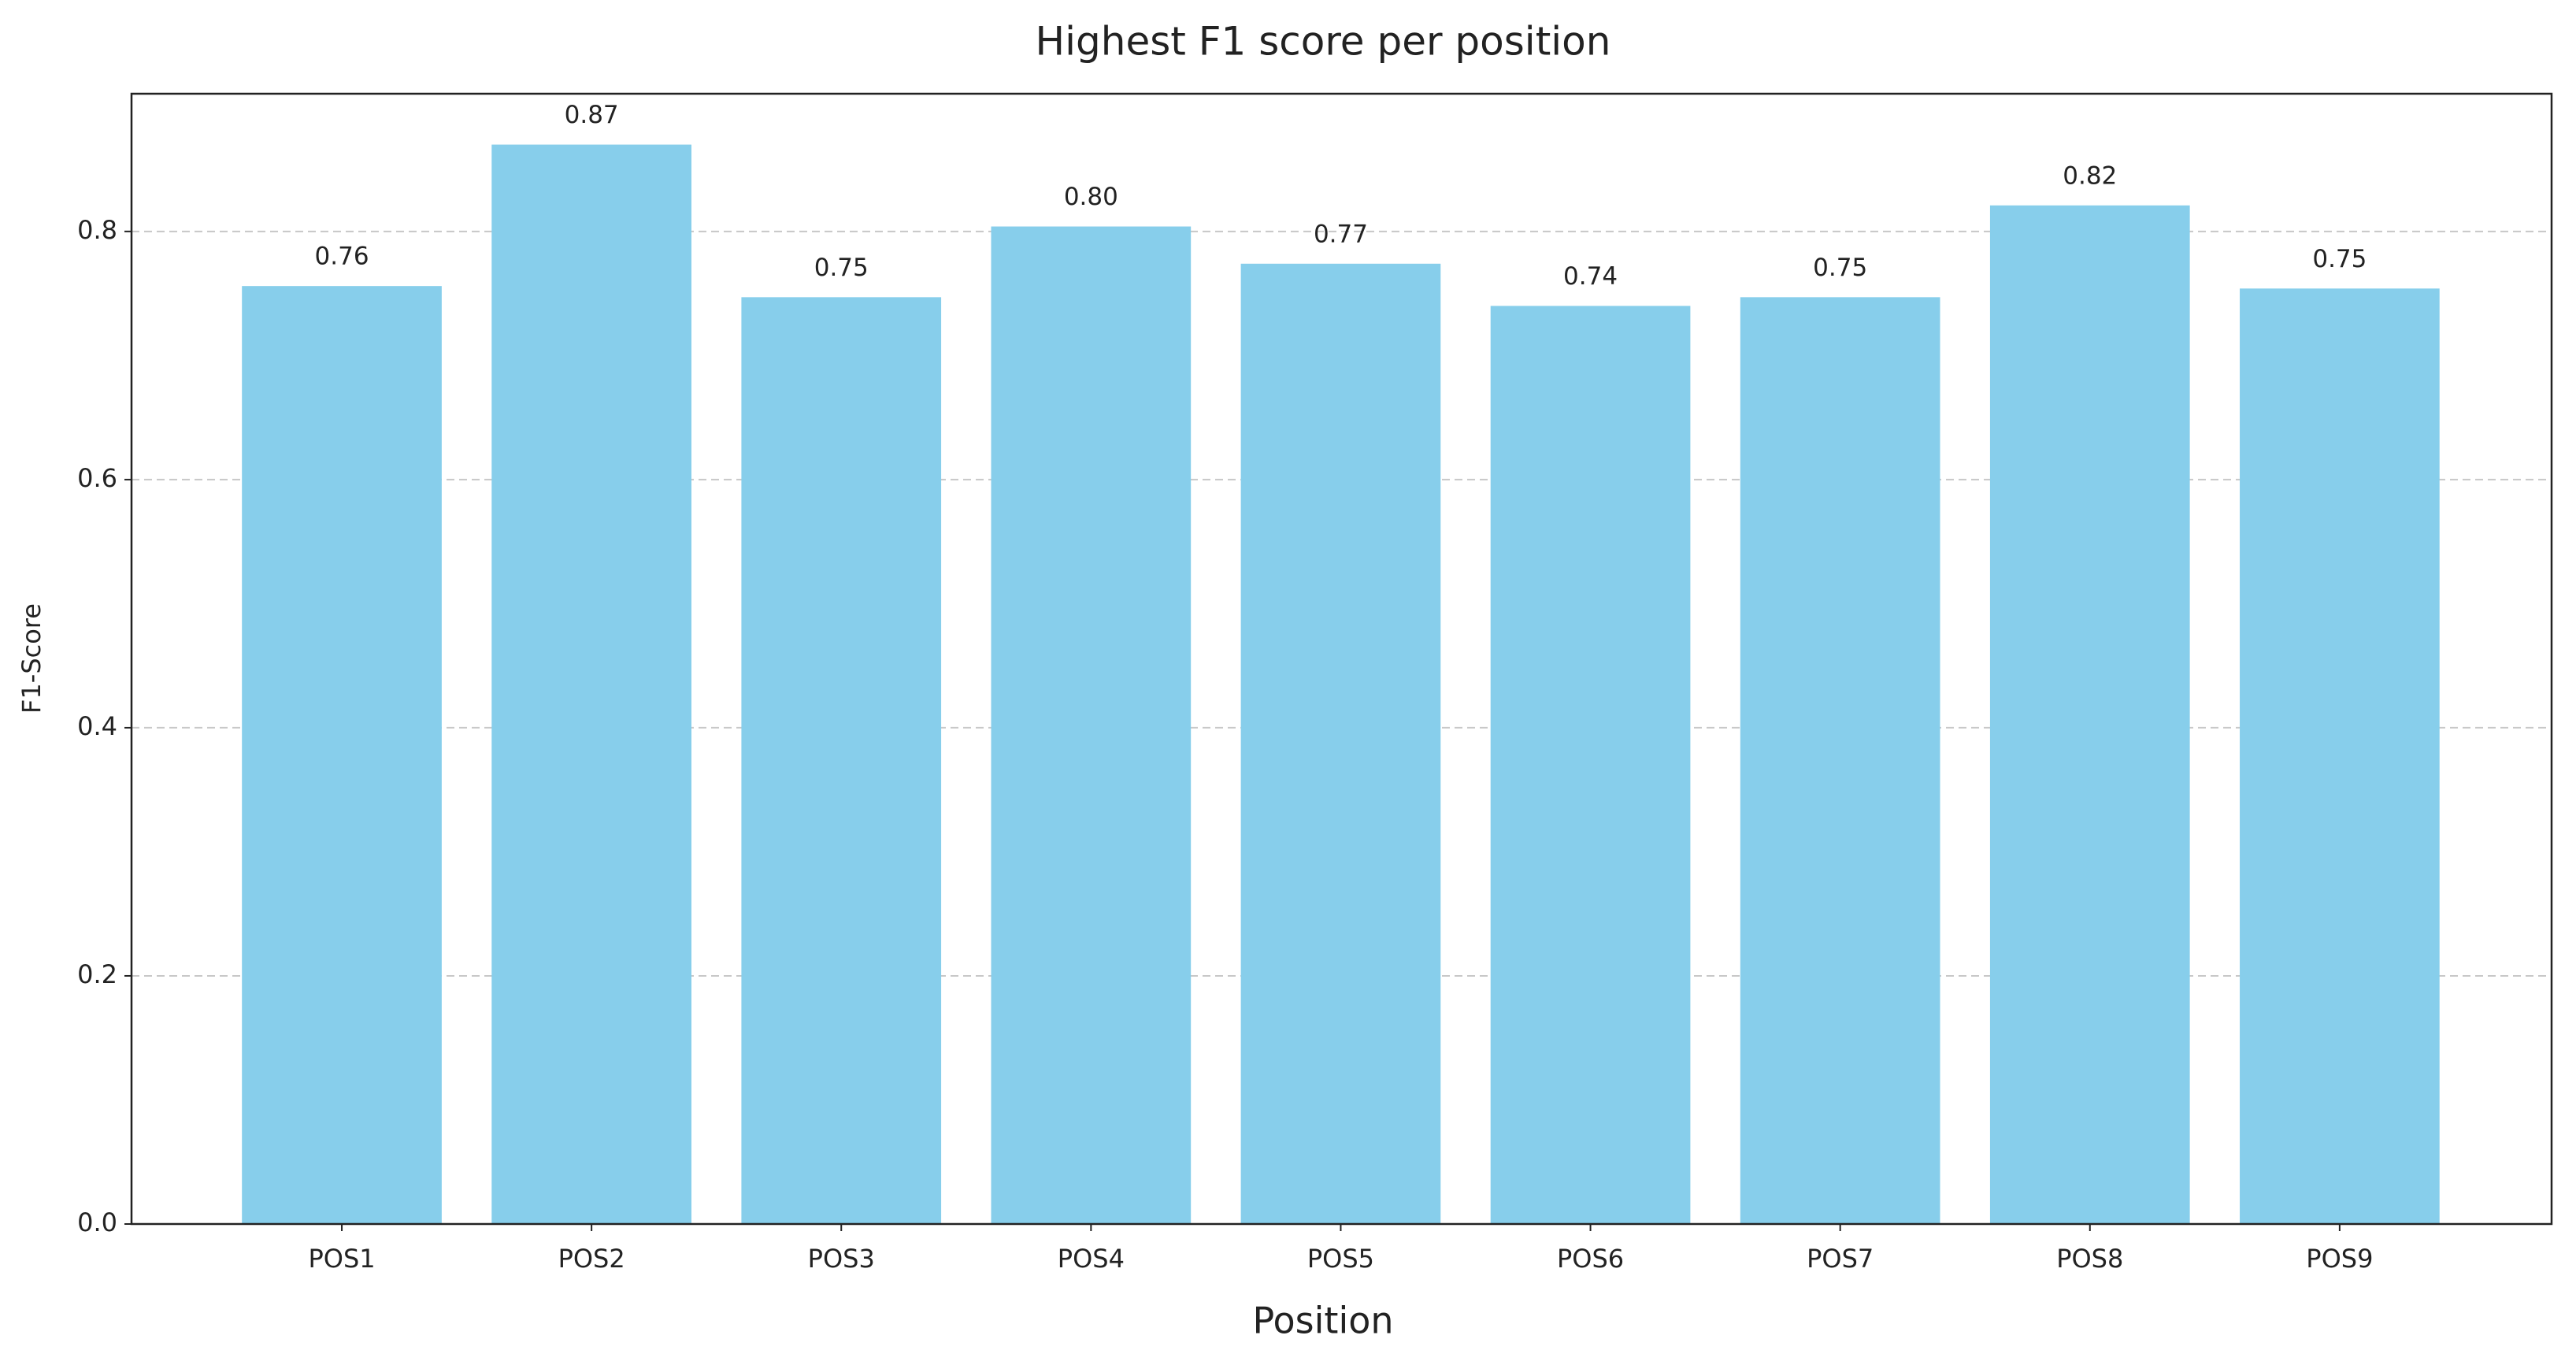  Describe the element at coordinates (31, 658) in the screenshot. I see `y-axis-label: F1-Score` at that location.